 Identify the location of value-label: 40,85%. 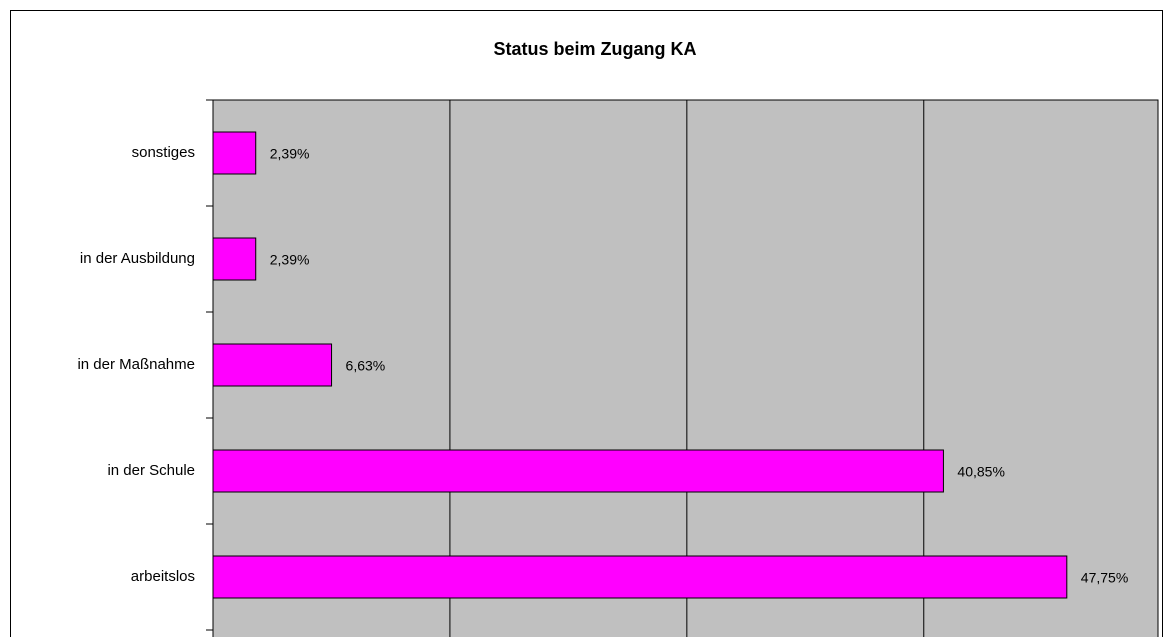
(980, 472).